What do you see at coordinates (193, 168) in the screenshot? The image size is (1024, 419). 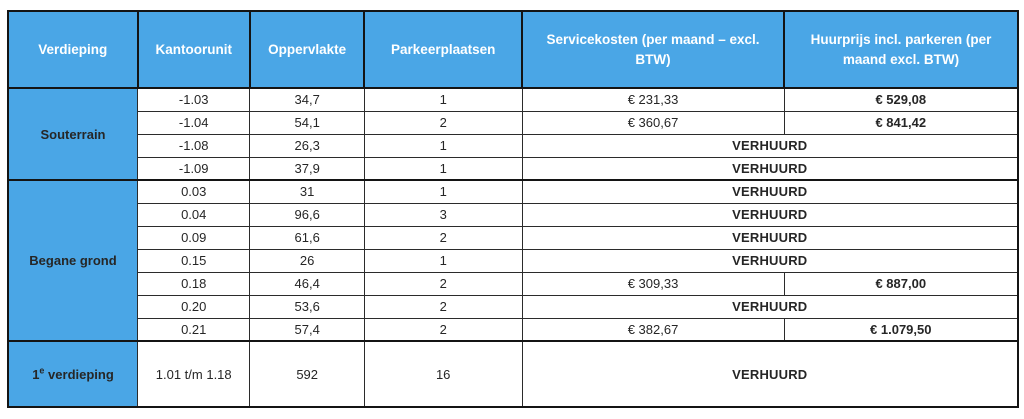 I see `unit-cell: -1.09` at bounding box center [193, 168].